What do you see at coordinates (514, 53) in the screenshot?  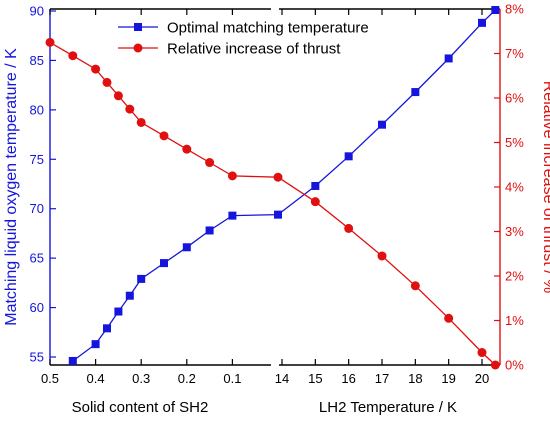 I see `right-y-tick-label: 7%` at bounding box center [514, 53].